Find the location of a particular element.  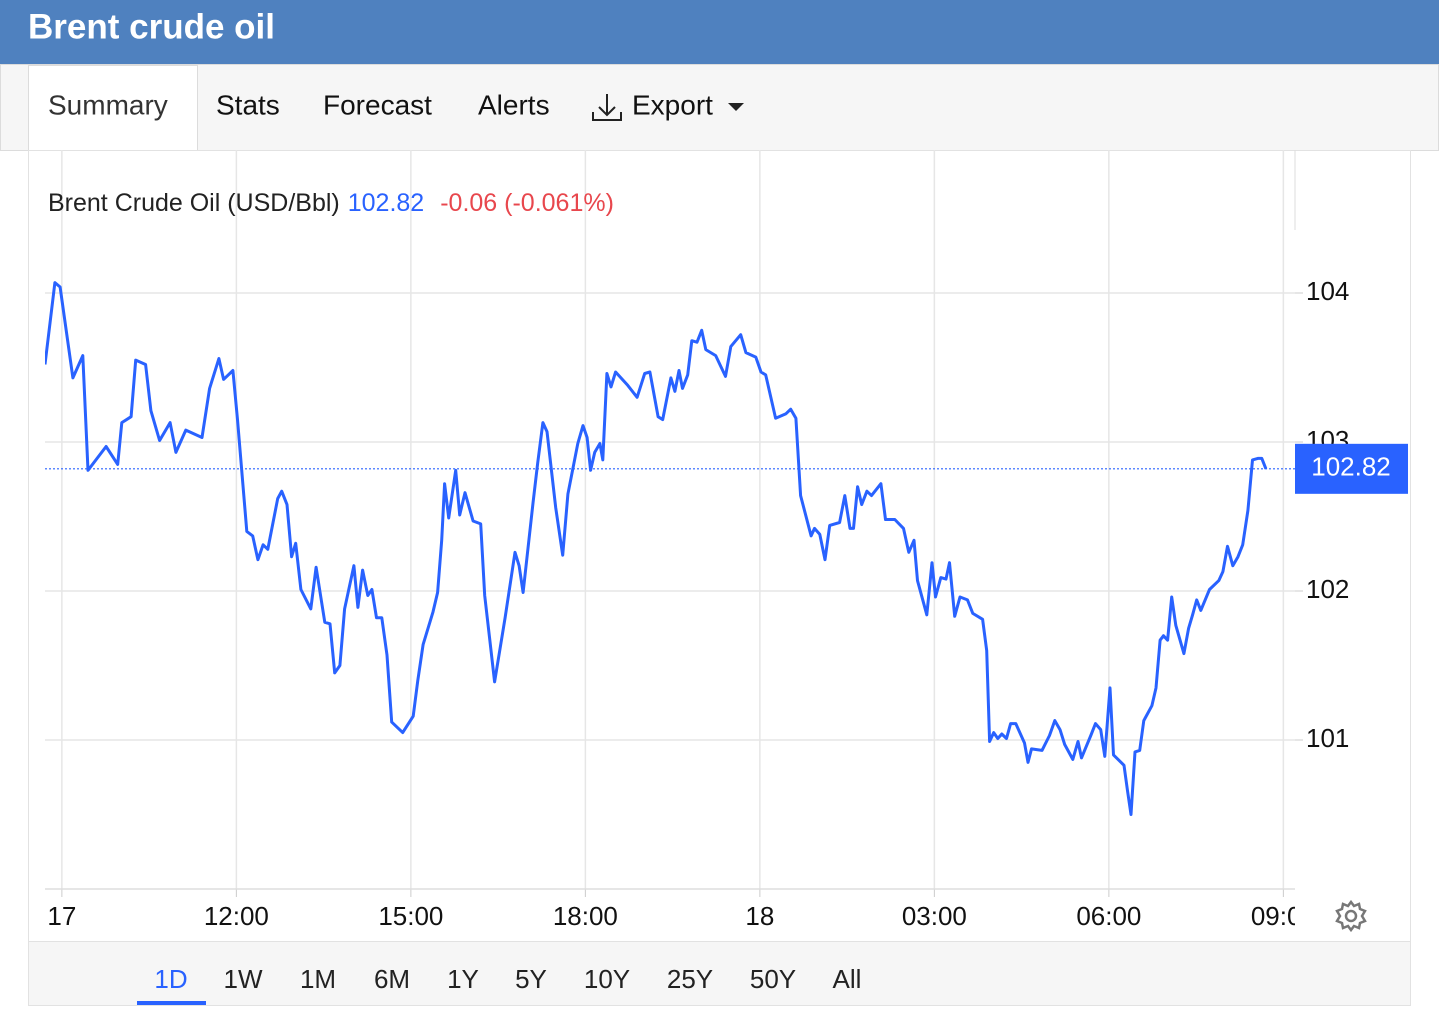

y-tick-label: 102 is located at coordinates (1327, 589).